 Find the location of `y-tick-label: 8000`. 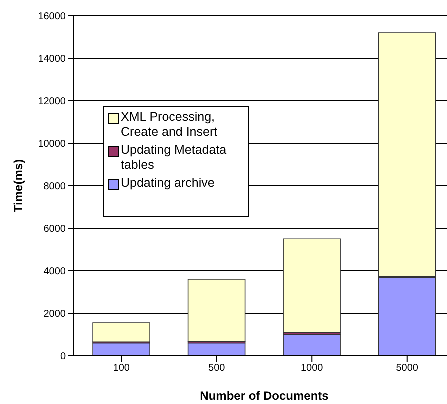

y-tick-label: 8000 is located at coordinates (55, 187).